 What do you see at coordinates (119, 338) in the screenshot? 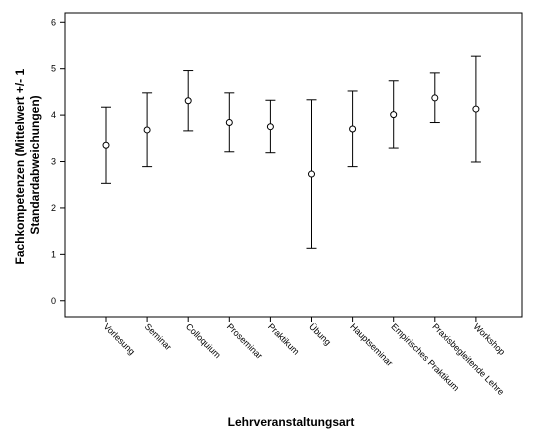
I see `x-tick-label-0: Vorlesung` at bounding box center [119, 338].